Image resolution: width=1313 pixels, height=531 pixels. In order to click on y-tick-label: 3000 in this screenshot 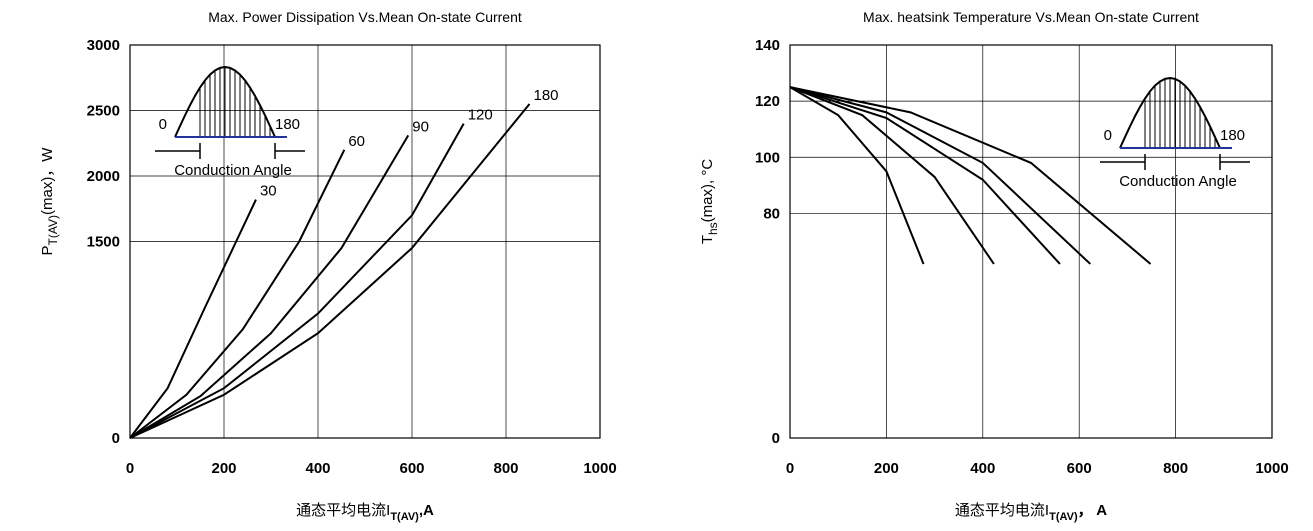, I will do `click(103, 45)`.